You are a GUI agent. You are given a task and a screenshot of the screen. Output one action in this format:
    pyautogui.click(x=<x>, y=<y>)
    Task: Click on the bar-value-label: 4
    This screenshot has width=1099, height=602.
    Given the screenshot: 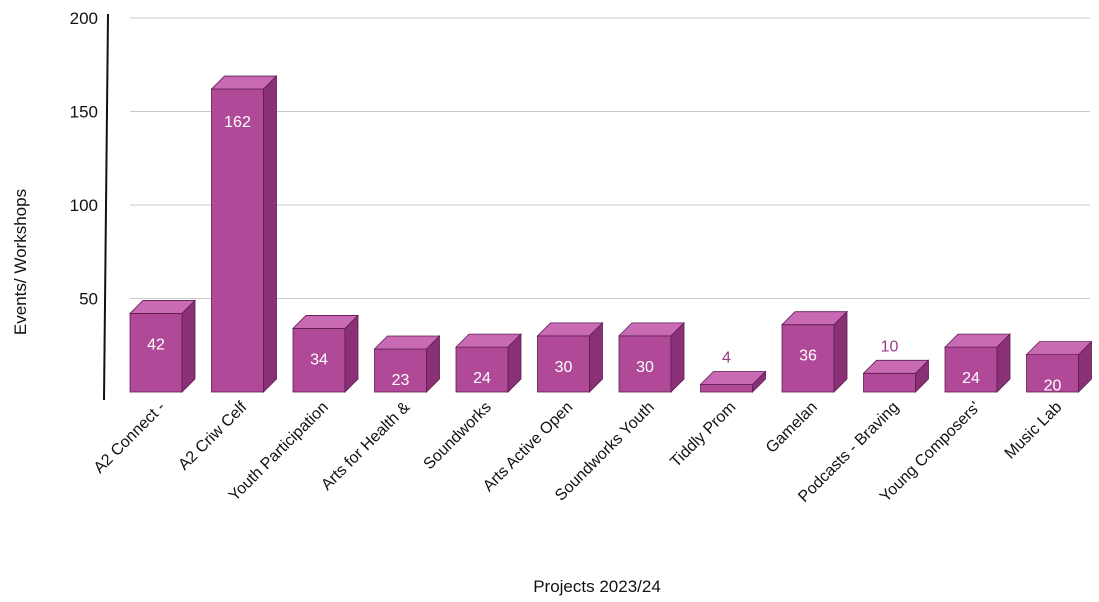 What is the action you would take?
    pyautogui.click(x=726, y=358)
    